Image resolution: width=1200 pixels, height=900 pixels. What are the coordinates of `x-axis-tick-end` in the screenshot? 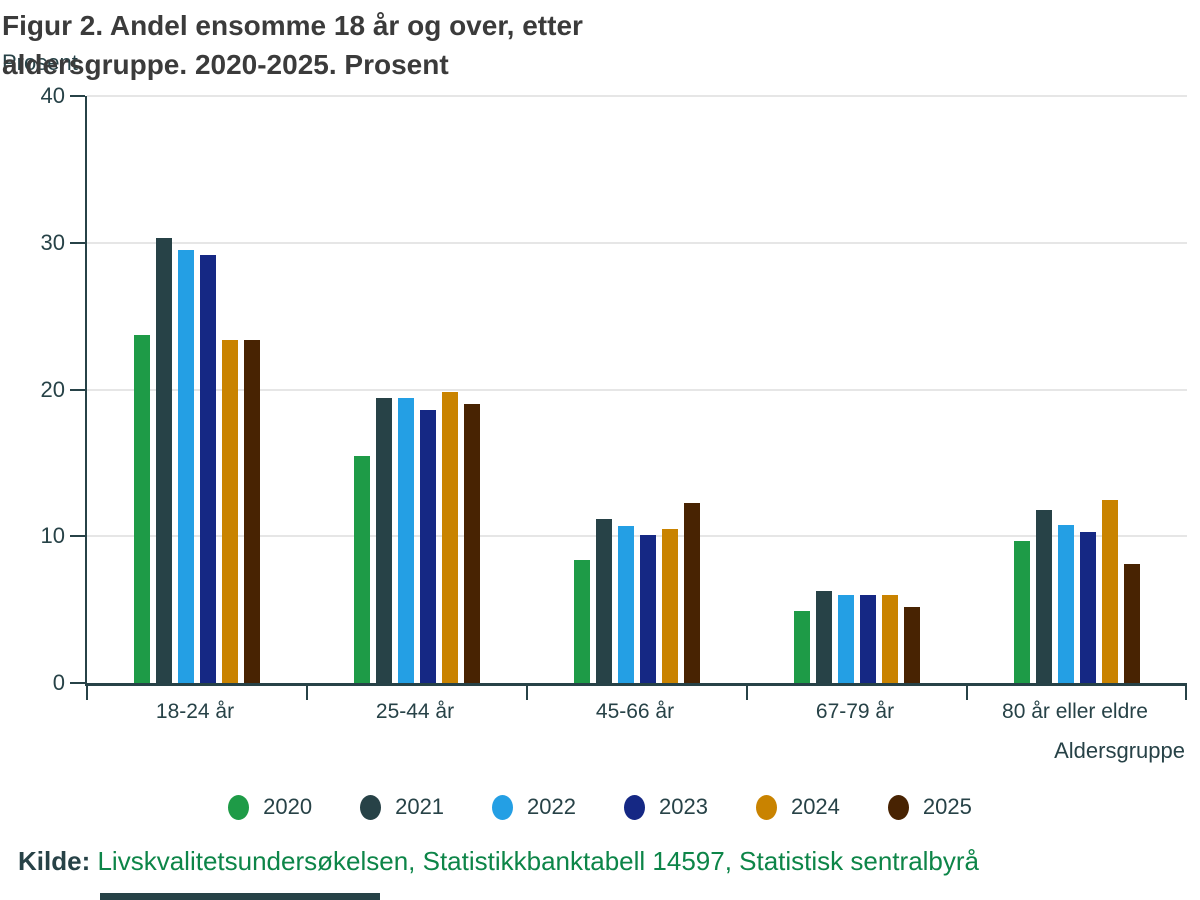 It's located at (1186, 693).